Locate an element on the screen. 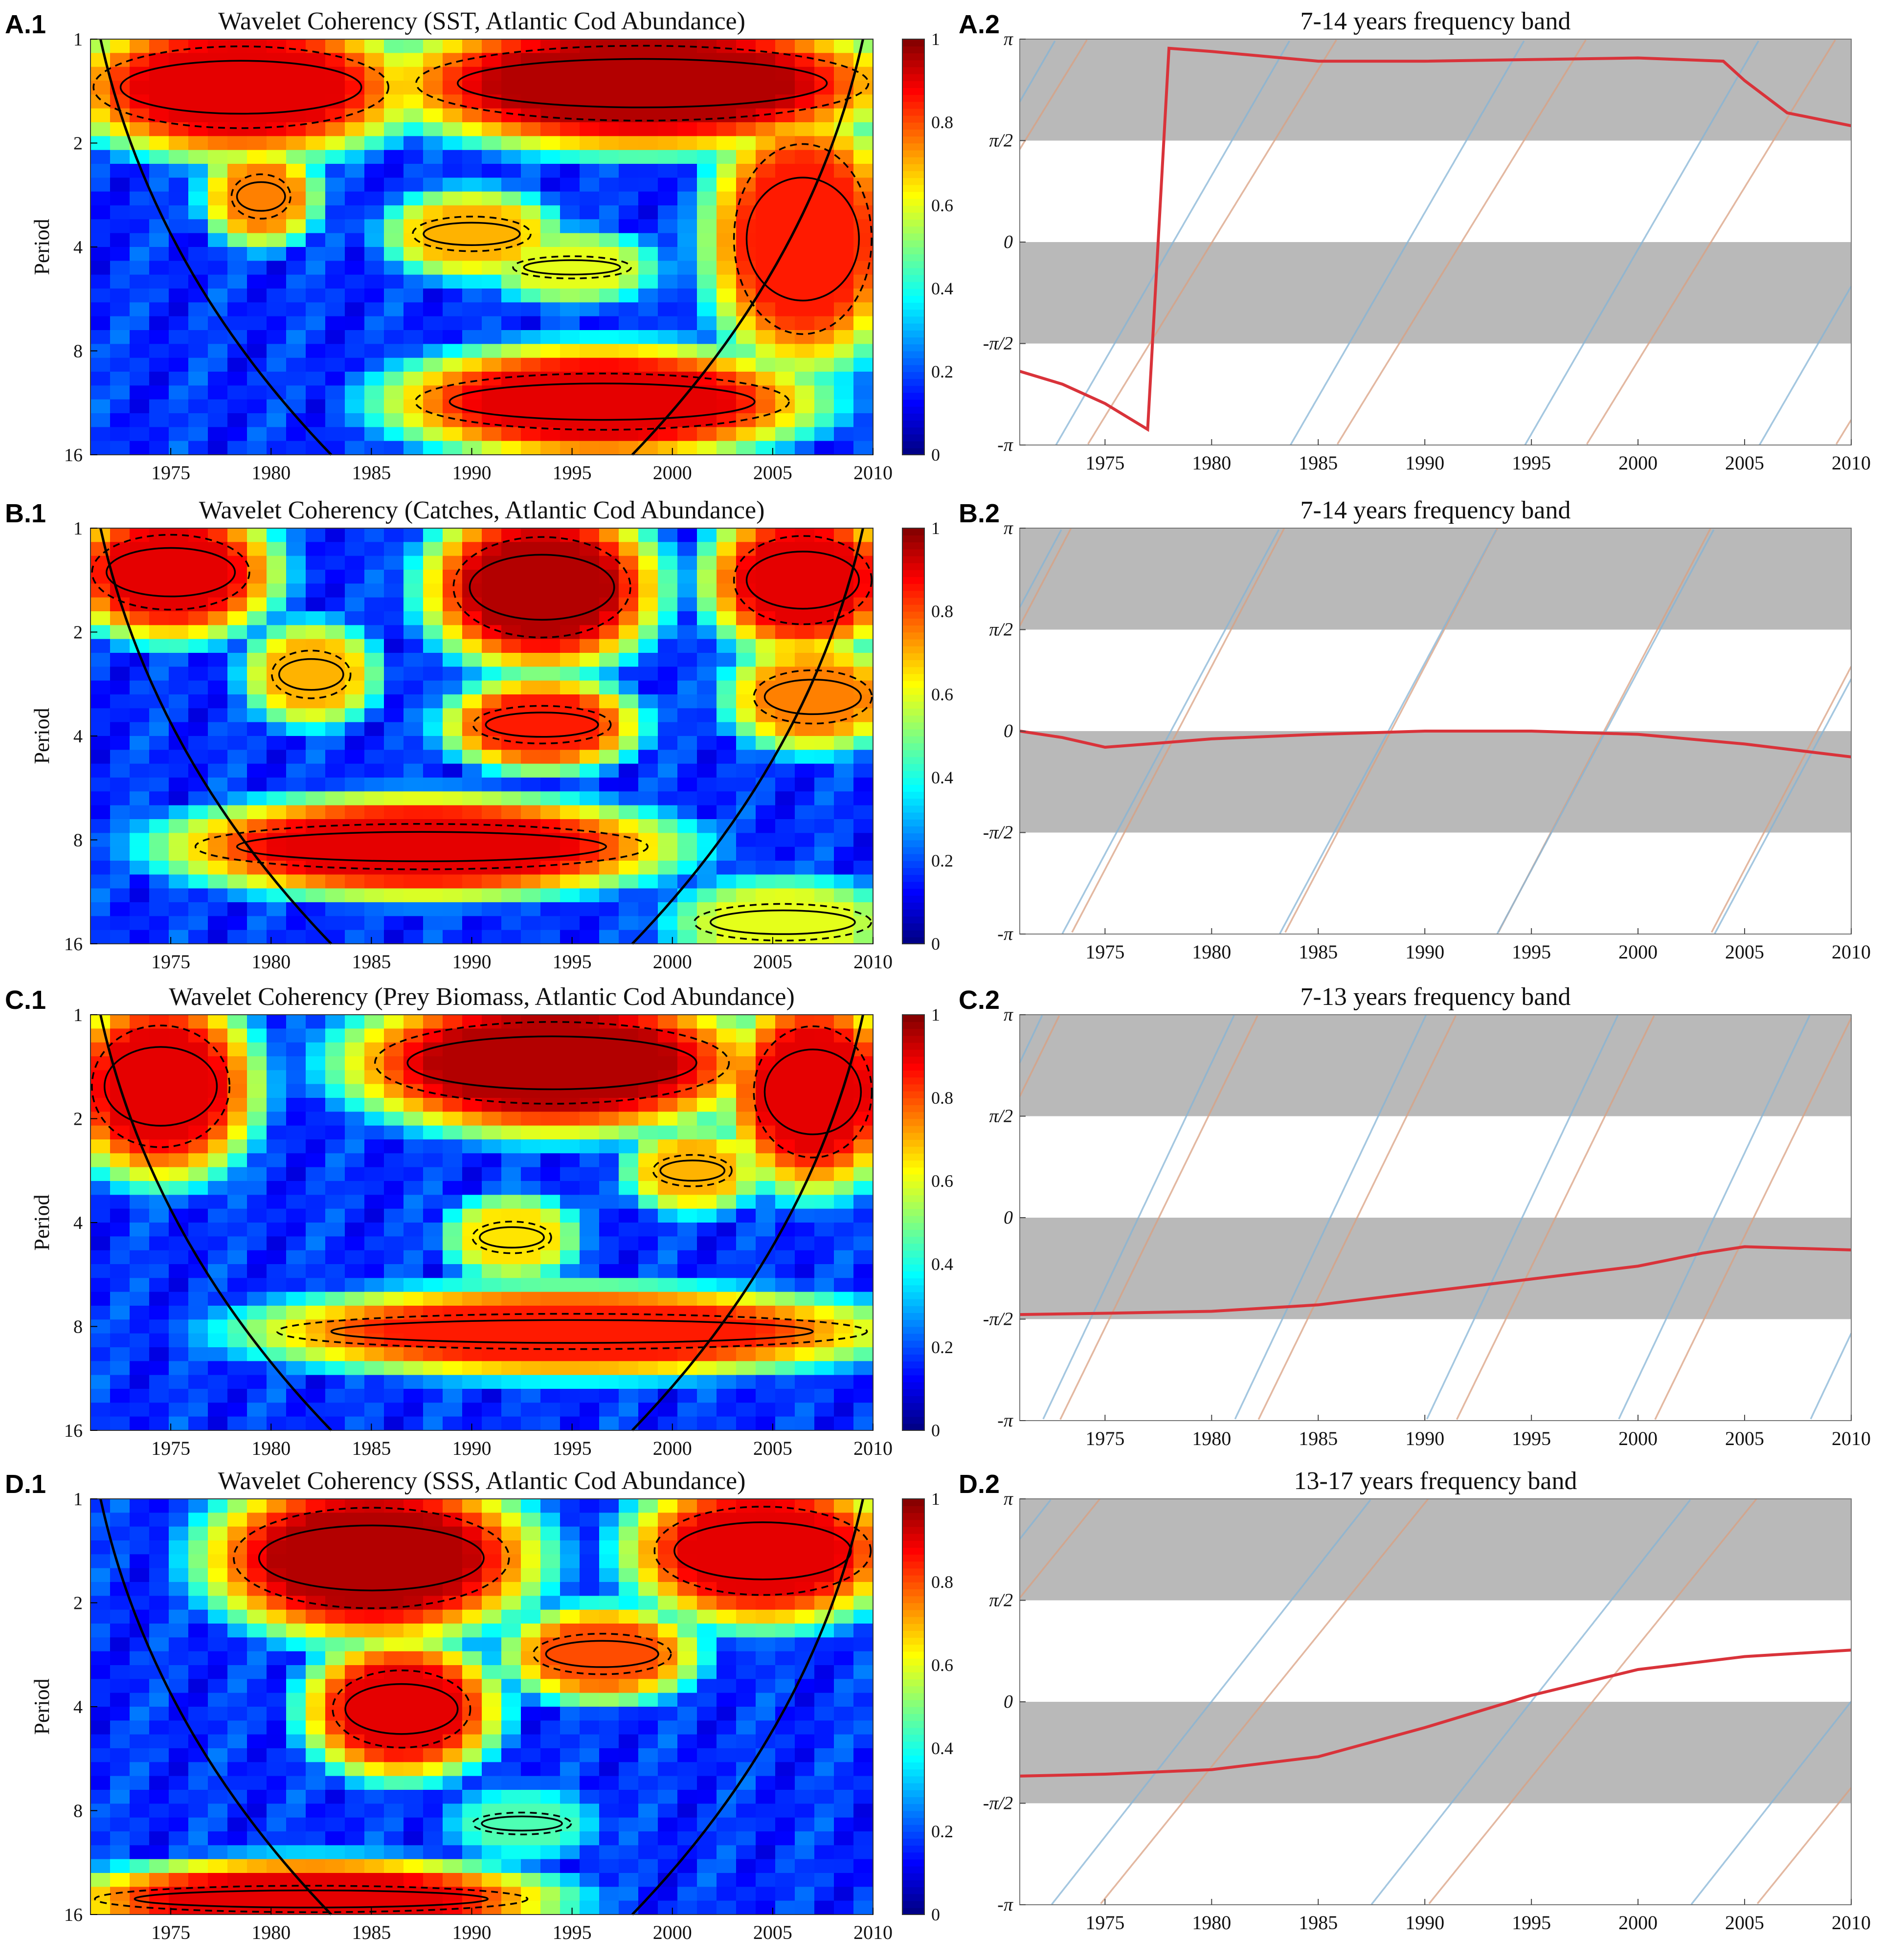 This screenshot has height=1960, width=1883. y-tick-label: 4 is located at coordinates (78, 1223).